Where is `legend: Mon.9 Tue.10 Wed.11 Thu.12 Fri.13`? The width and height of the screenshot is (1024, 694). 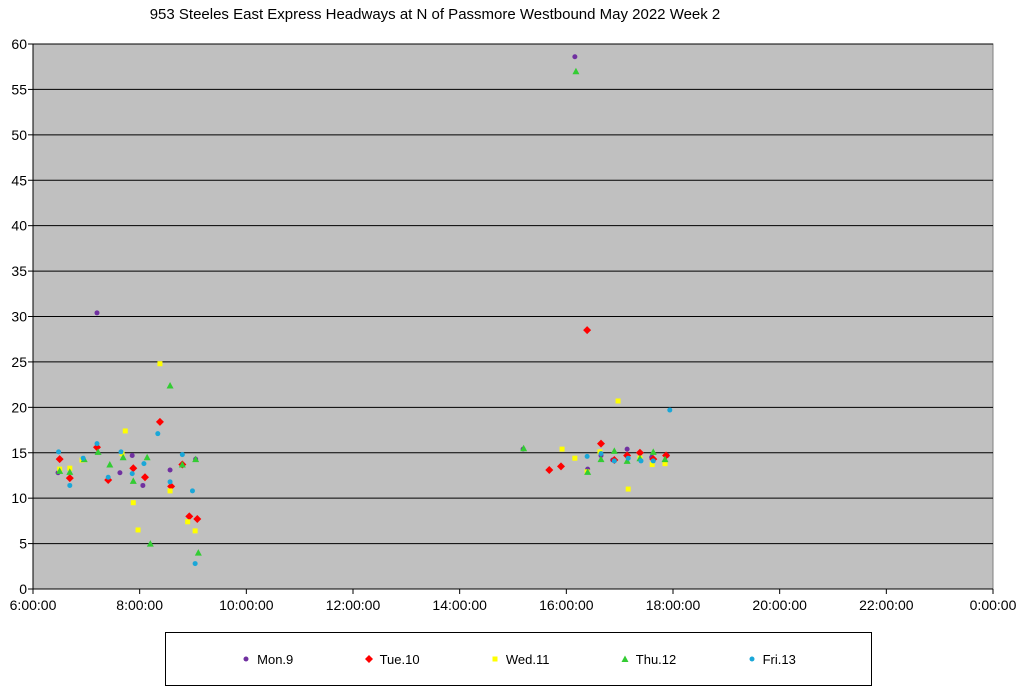
legend: Mon.9 Tue.10 Wed.11 Thu.12 Fri.13 is located at coordinates (518, 659).